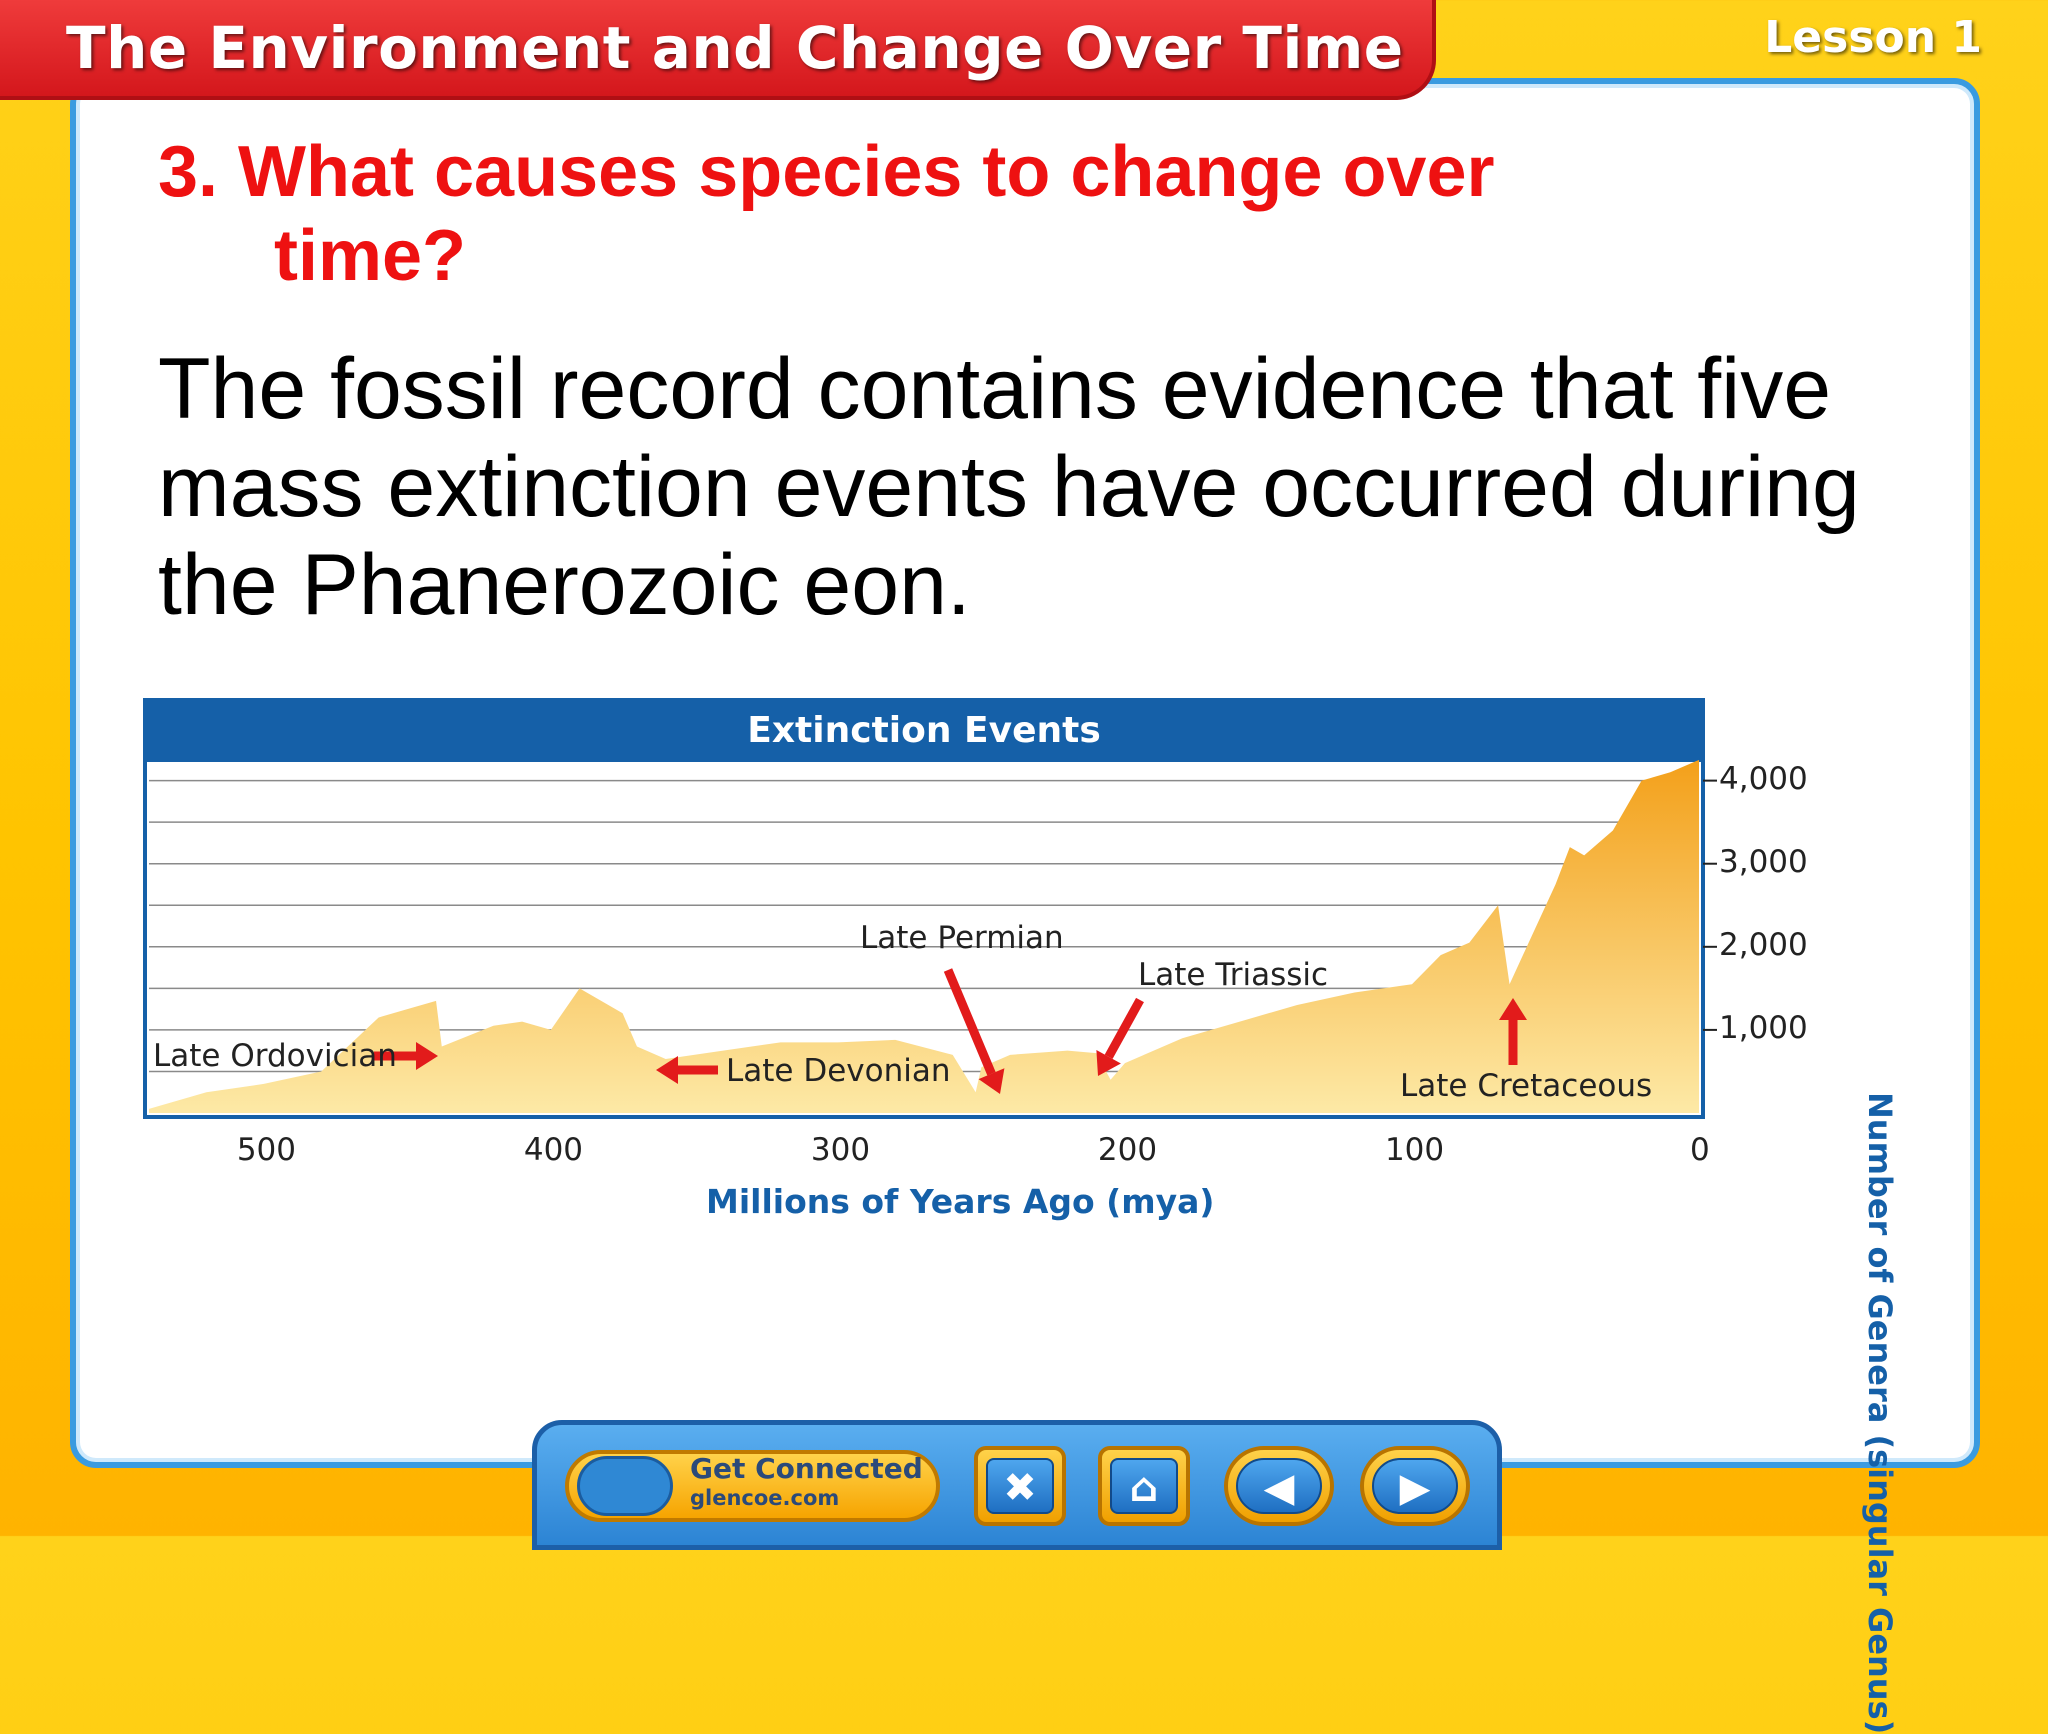 The height and width of the screenshot is (1734, 2048). I want to click on home-icon: ⌂, so click(1144, 1486).